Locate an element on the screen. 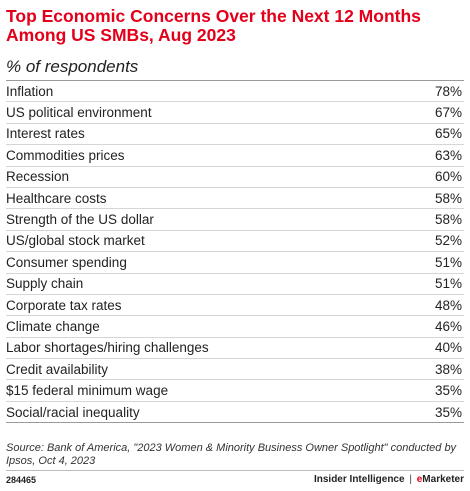 Image resolution: width=470 pixels, height=491 pixels. footer-divider is located at coordinates (235, 470).